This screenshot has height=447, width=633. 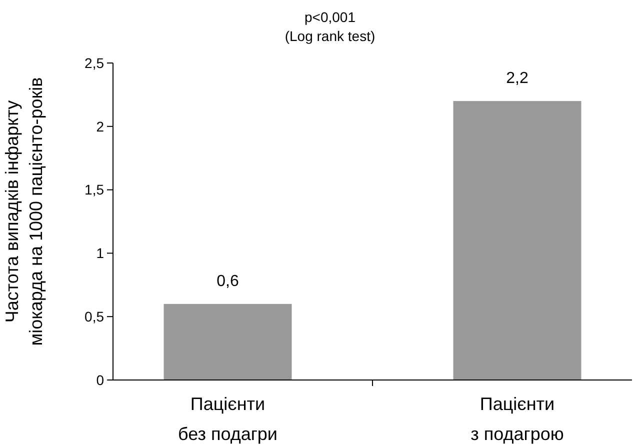 I want to click on text: p<0,001 (Log rank test), so click(x=330, y=26).